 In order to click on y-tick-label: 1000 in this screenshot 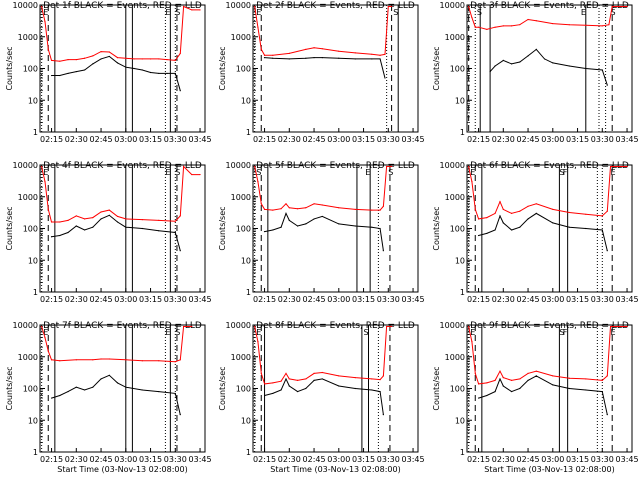, I will do `click(455, 37)`.